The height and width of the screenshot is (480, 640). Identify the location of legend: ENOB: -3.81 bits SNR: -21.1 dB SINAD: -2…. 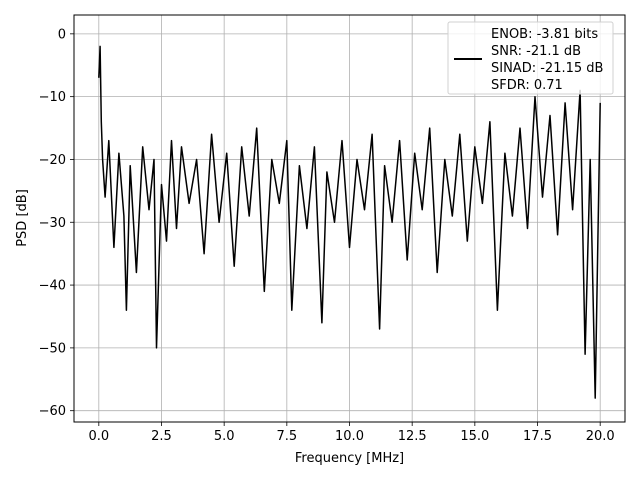
(530, 58).